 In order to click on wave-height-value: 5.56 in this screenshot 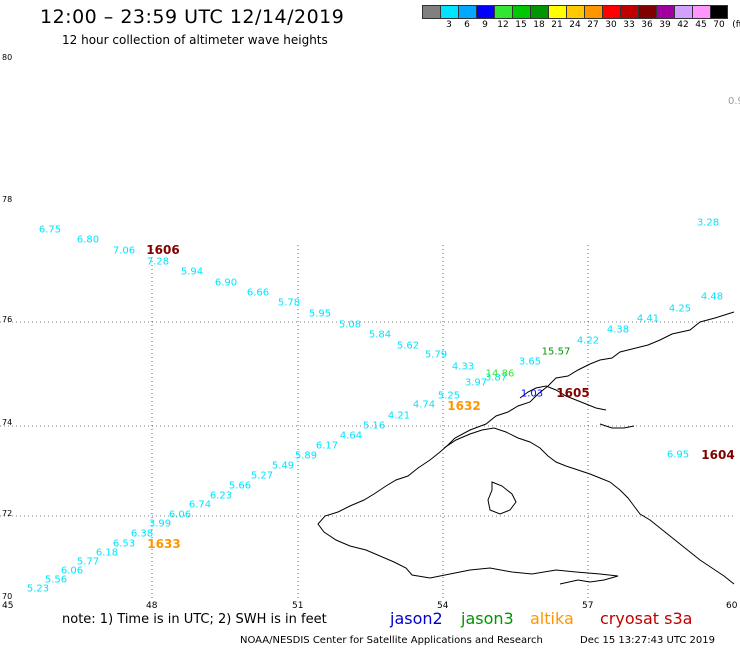, I will do `click(56, 580)`.